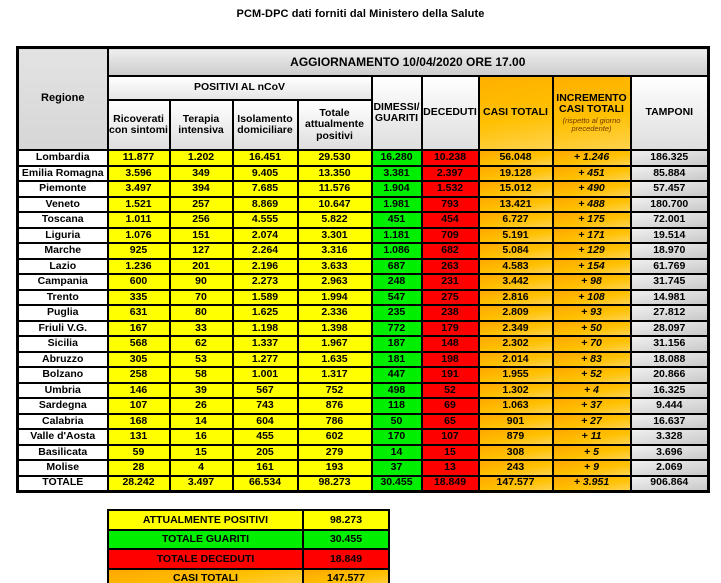 This screenshot has width=721, height=583. Describe the element at coordinates (265, 390) in the screenshot. I see `isolamento-value: 567` at that location.